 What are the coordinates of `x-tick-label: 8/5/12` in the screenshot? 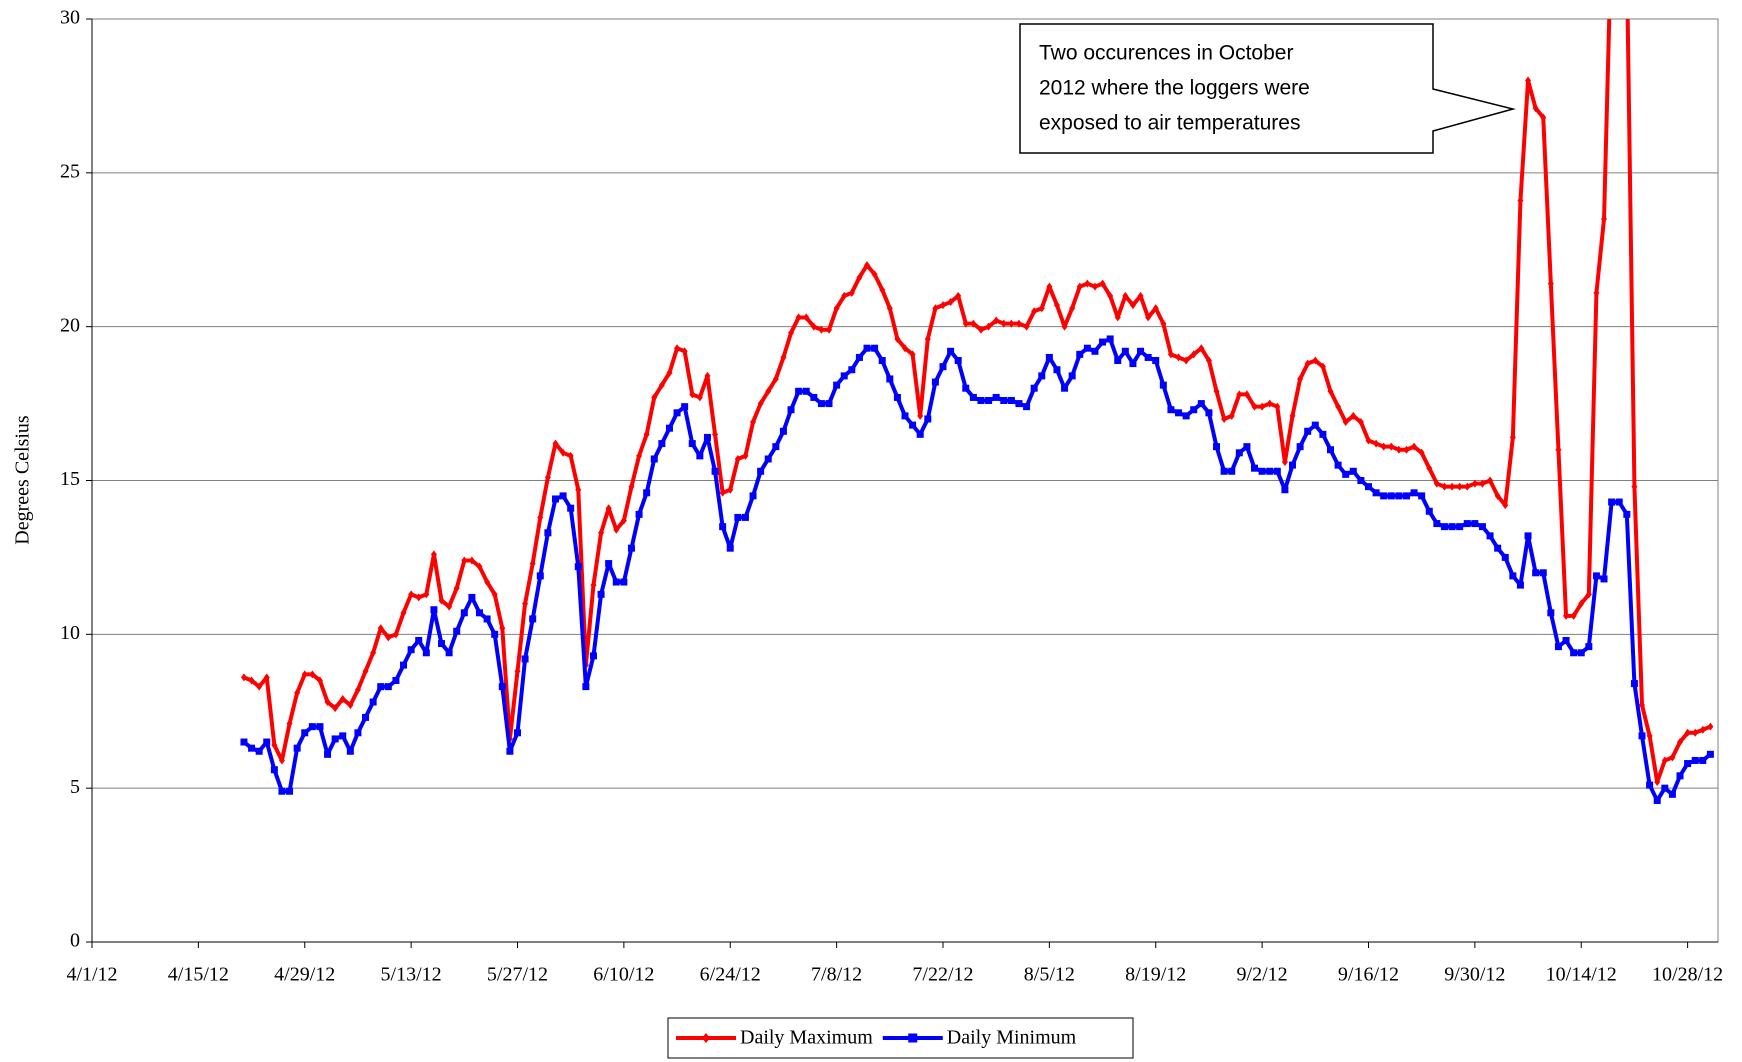 It's located at (1049, 975).